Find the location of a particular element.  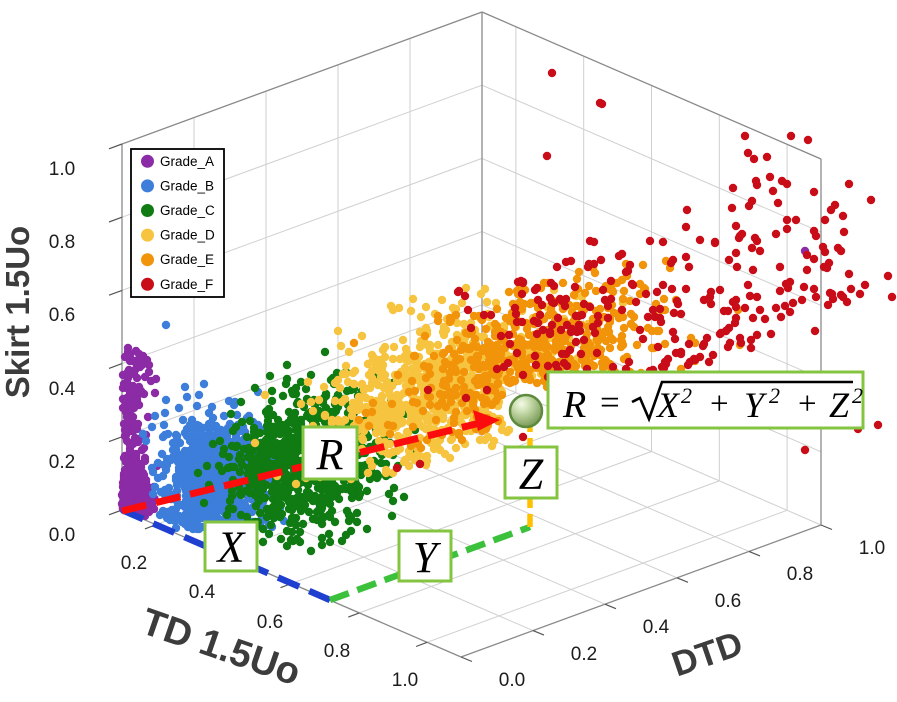

svg-text: Grade_B is located at coordinates (187, 185).